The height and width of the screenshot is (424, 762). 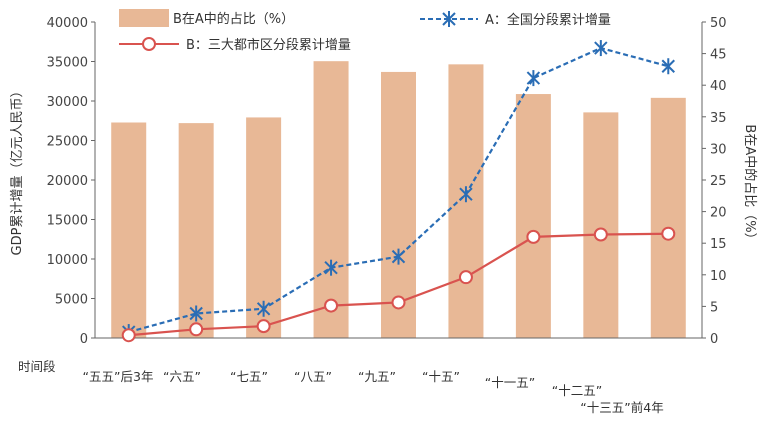 What do you see at coordinates (67, 181) in the screenshot?
I see `y-left-tick-label: 20000` at bounding box center [67, 181].